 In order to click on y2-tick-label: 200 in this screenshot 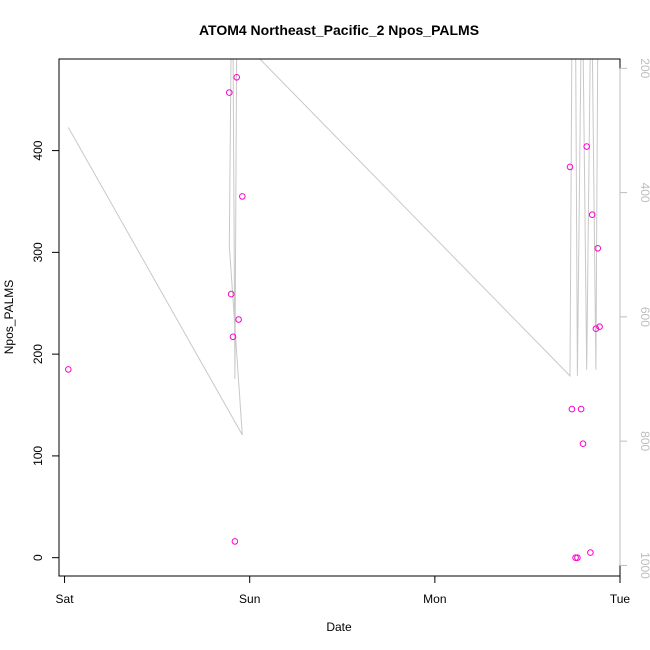, I will do `click(644, 68)`.